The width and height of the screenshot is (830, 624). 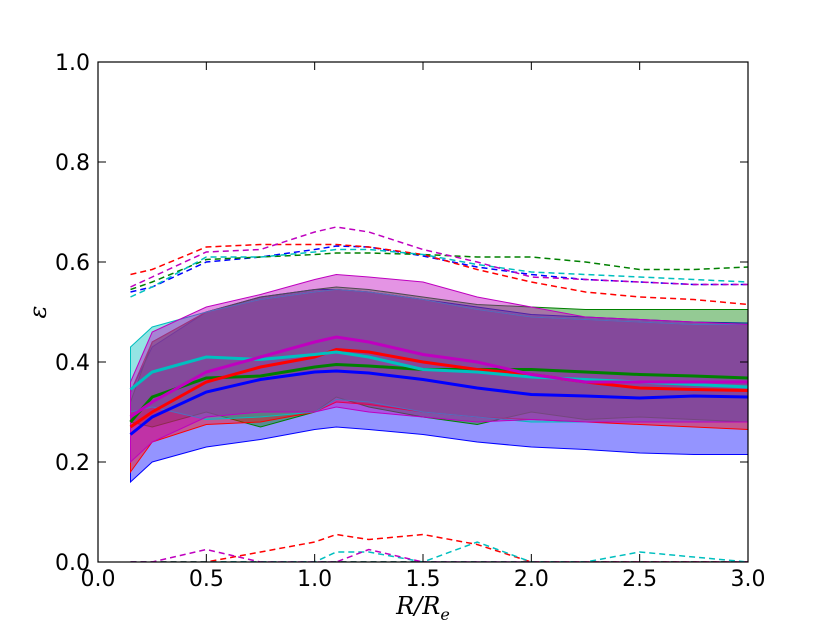 I want to click on series-2-median-line, so click(x=438, y=392).